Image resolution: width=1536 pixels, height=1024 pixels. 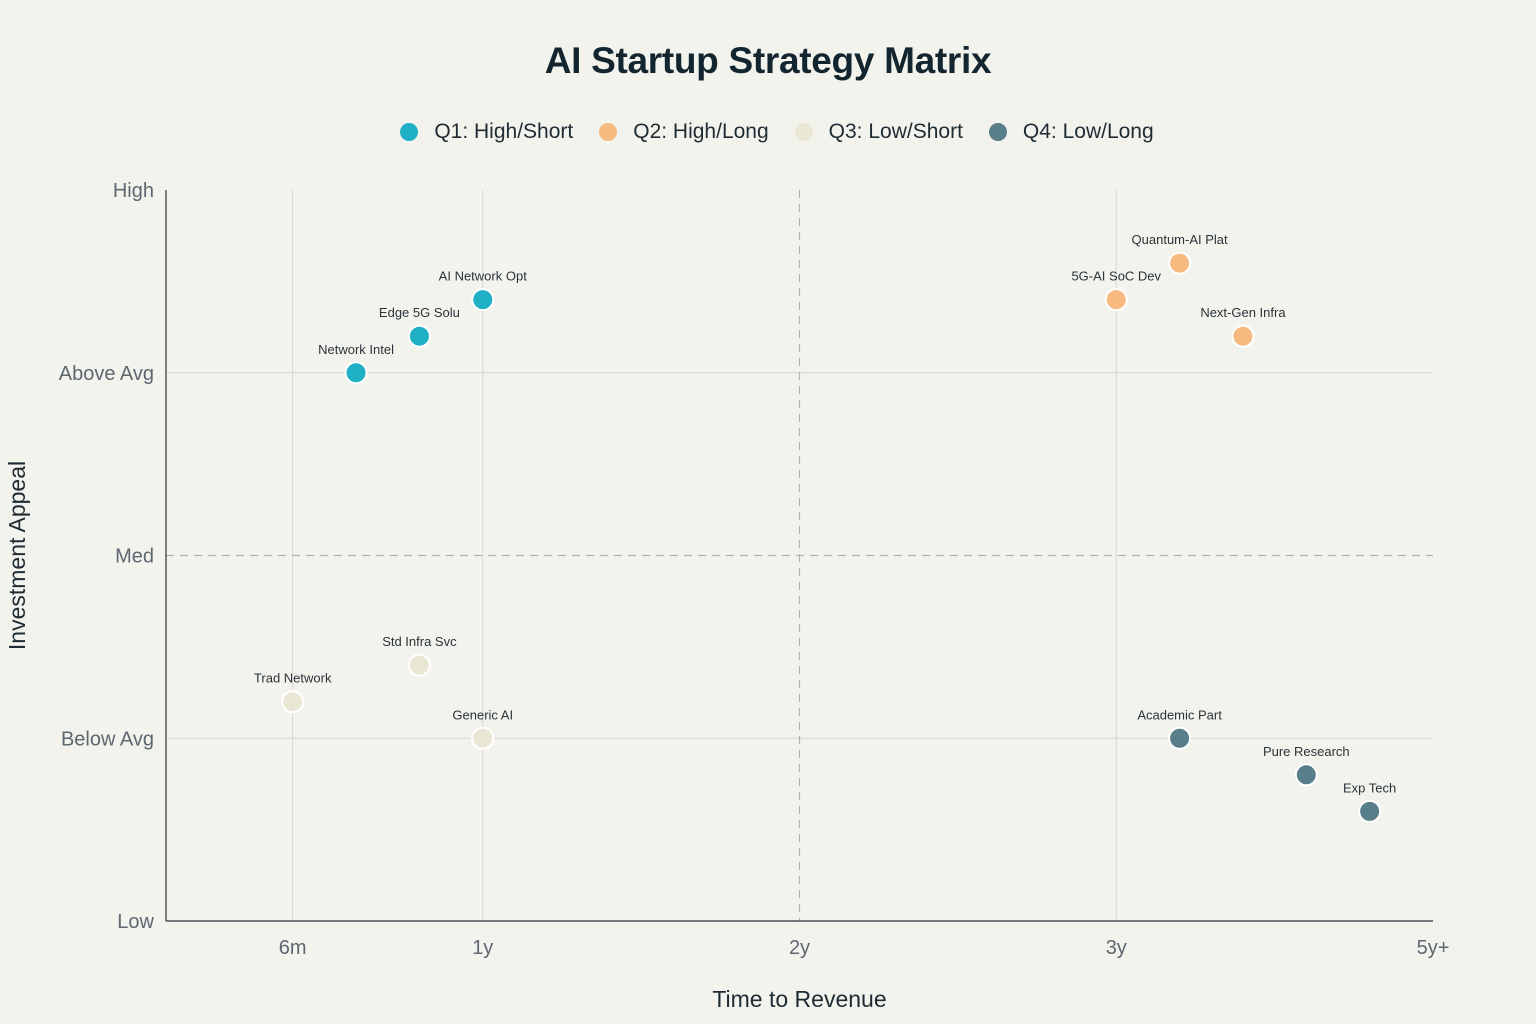 I want to click on legend-swatch-q1, so click(x=409, y=132).